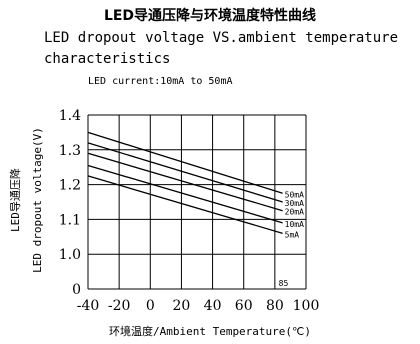 Image resolution: width=420 pixels, height=344 pixels. Describe the element at coordinates (185, 204) in the screenshot. I see `series-line-5ma` at that location.